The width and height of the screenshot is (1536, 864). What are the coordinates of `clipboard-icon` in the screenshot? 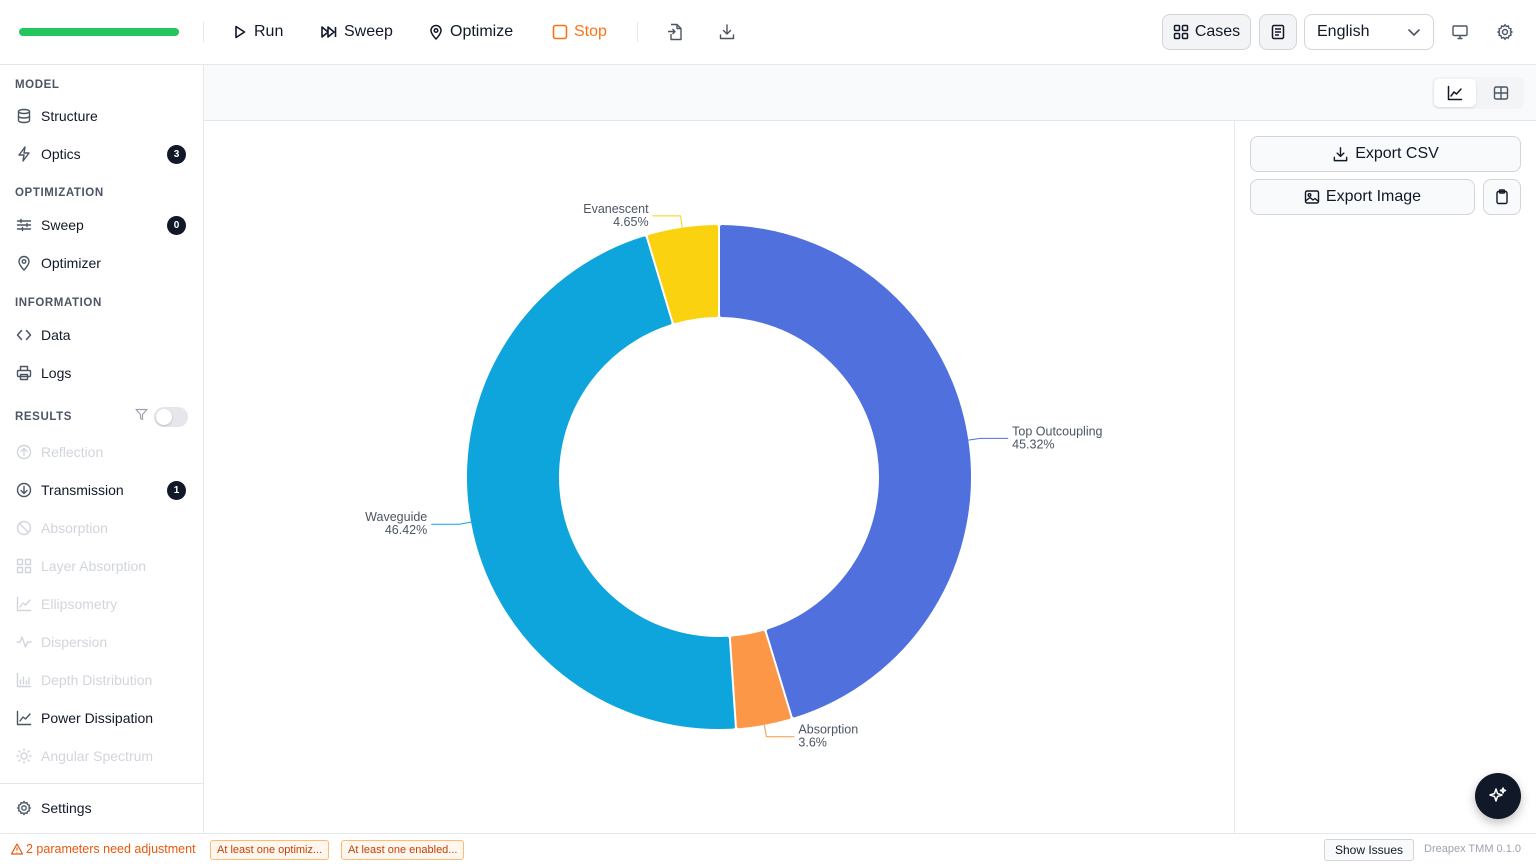 It's located at (1502, 197).